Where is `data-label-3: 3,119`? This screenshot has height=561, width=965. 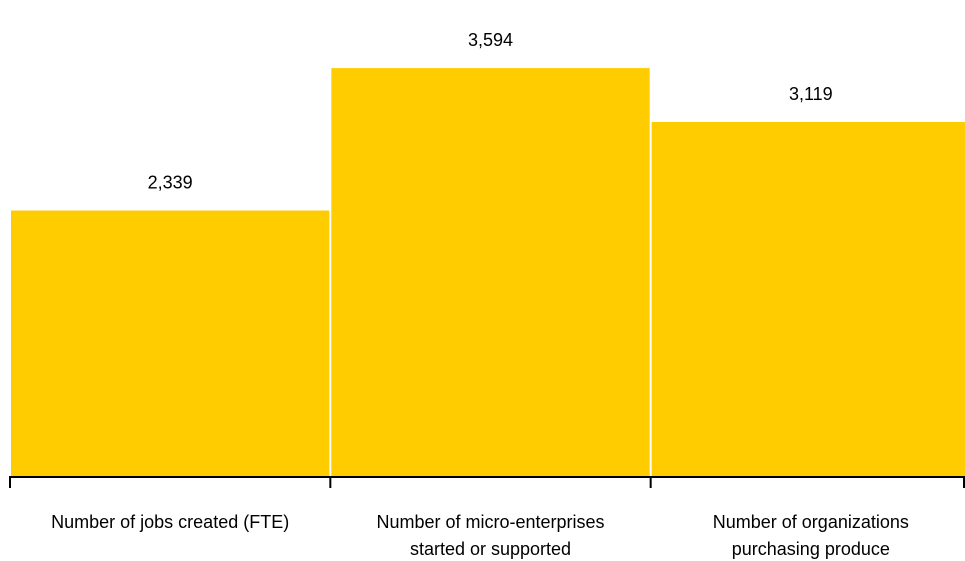
data-label-3: 3,119 is located at coordinates (811, 94).